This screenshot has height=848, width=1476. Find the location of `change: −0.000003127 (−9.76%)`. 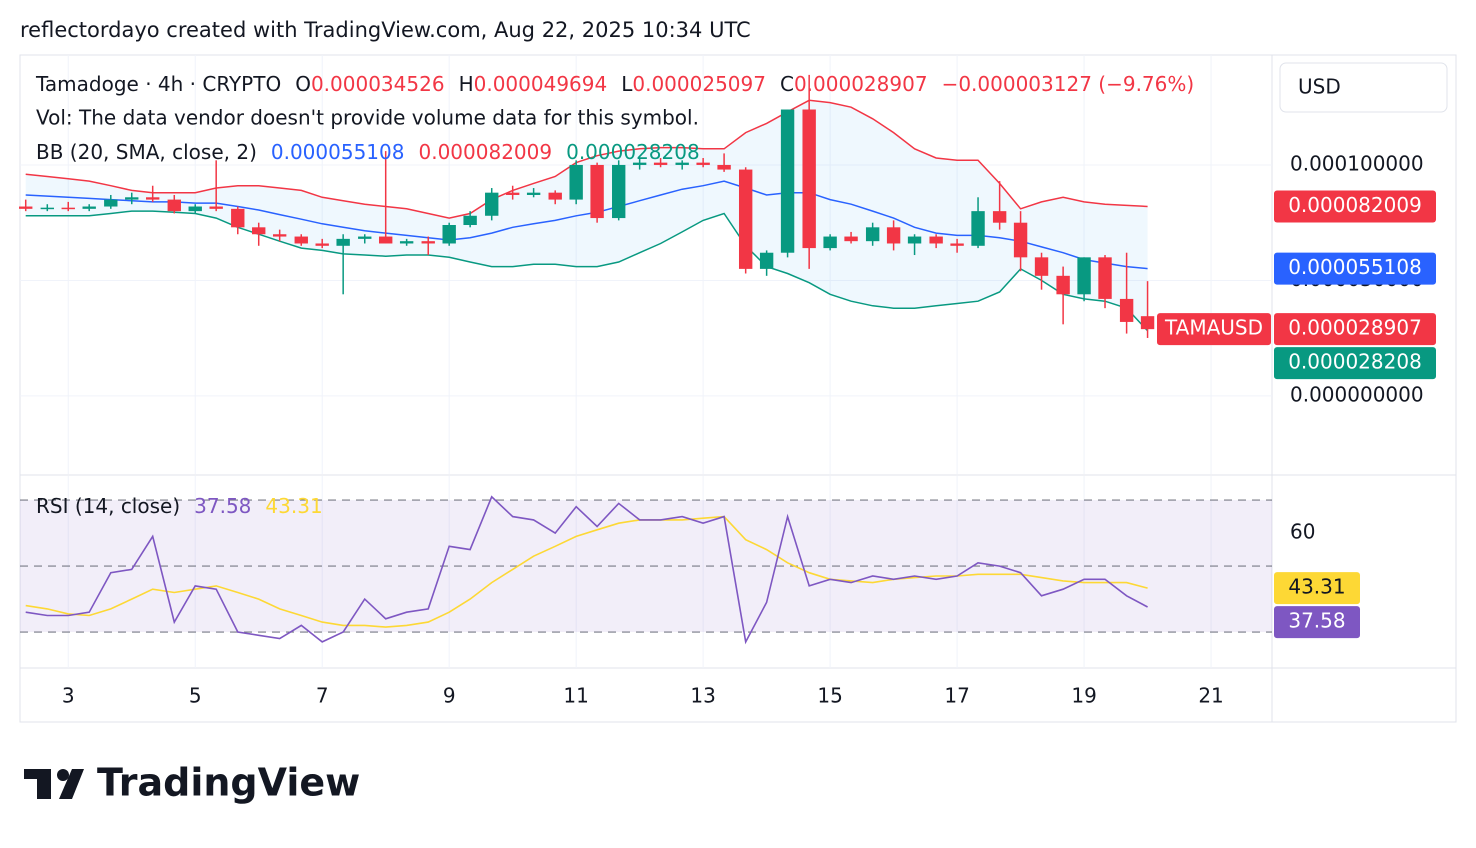

change: −0.000003127 (−9.76%) is located at coordinates (1068, 84).